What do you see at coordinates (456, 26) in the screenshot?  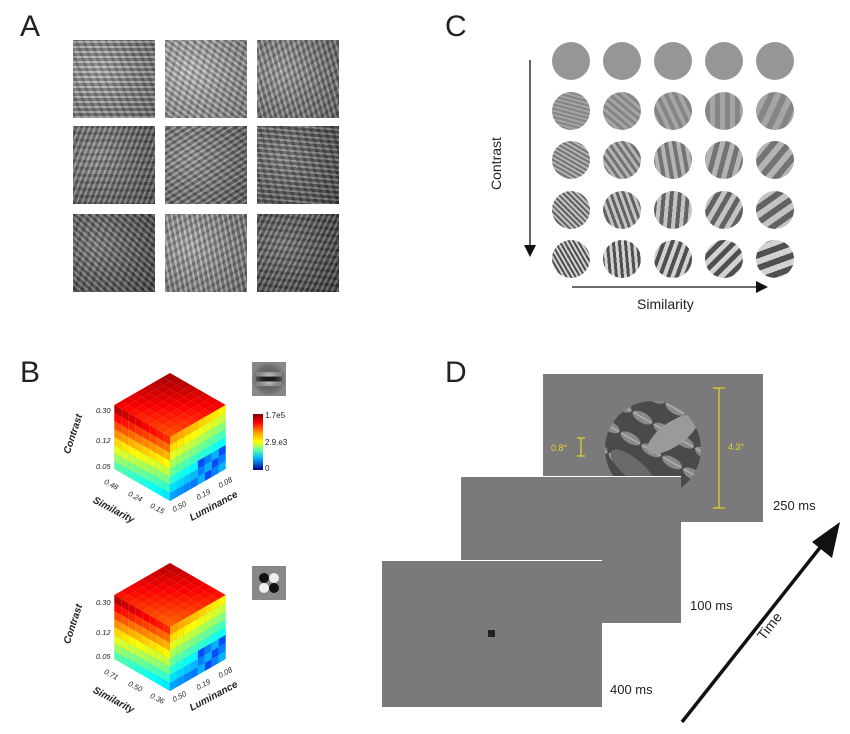 I see `panel-c-letter: C` at bounding box center [456, 26].